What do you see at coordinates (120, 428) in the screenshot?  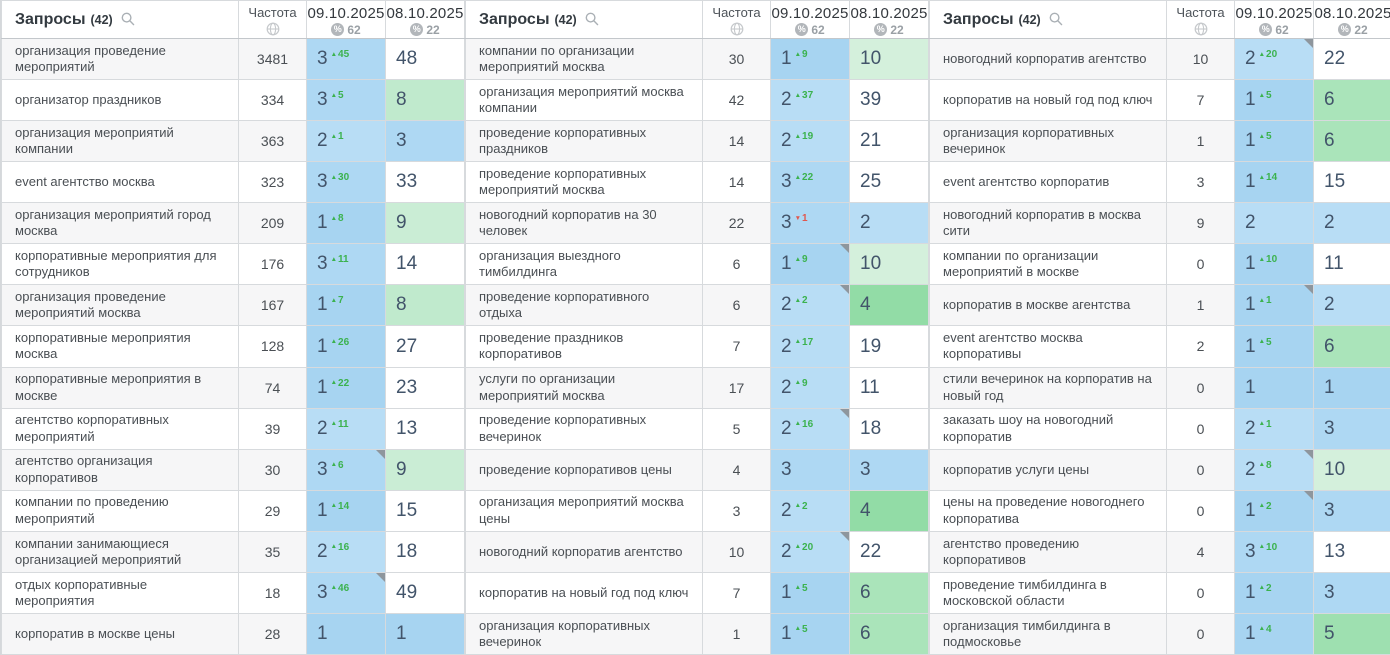 I see `query-cell: агентство корпоративных мероприятий` at bounding box center [120, 428].